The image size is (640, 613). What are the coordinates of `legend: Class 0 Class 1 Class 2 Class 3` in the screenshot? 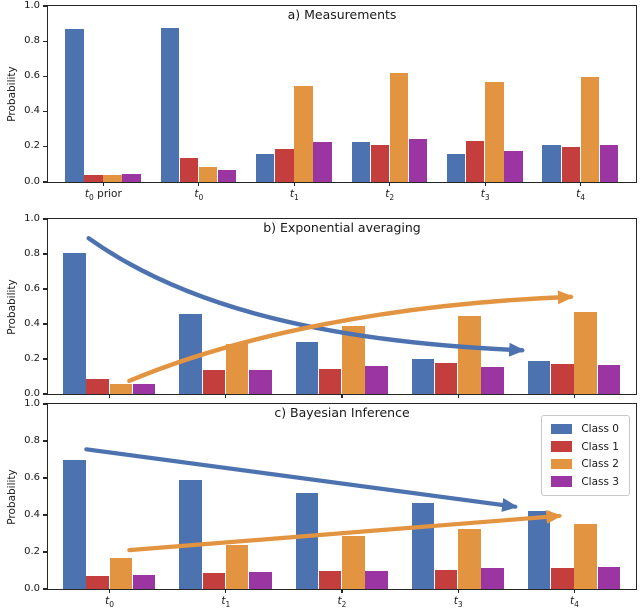 It's located at (585, 455).